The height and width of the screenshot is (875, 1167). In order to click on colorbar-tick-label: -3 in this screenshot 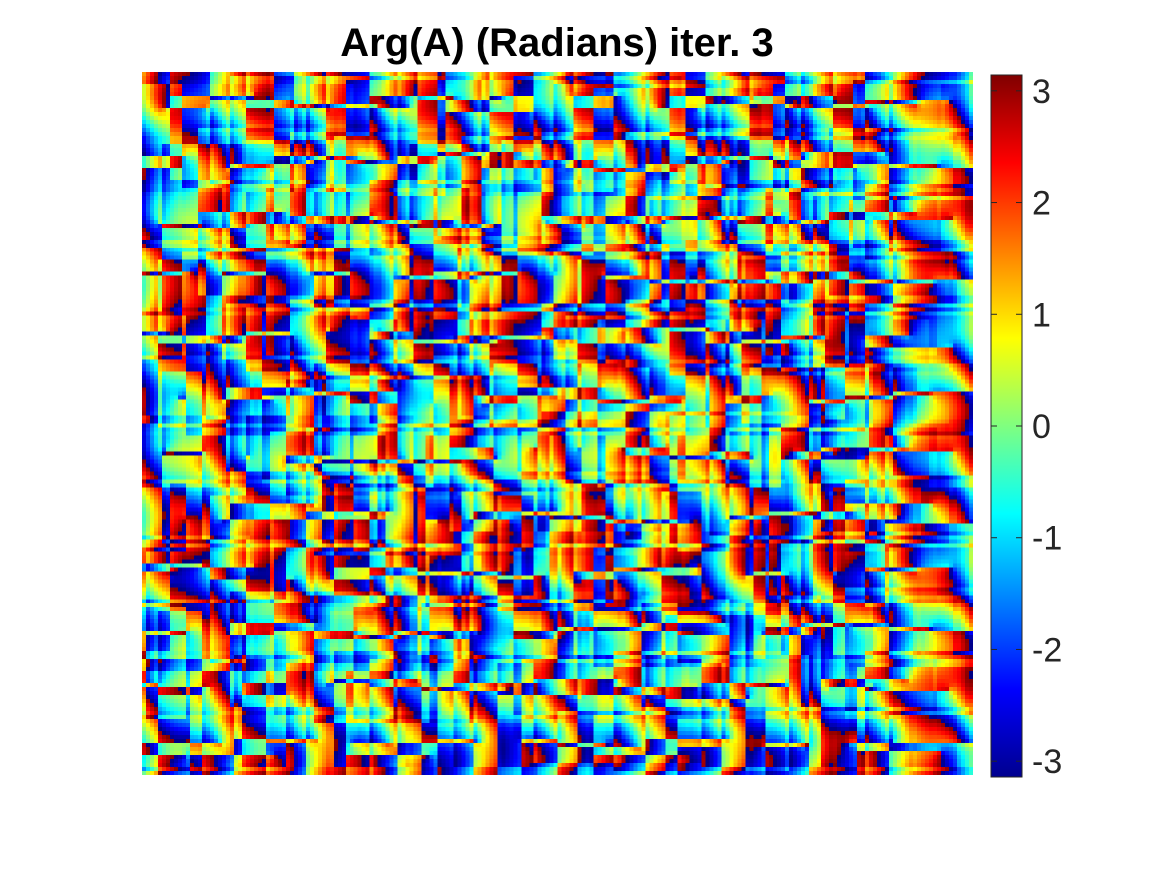, I will do `click(1047, 762)`.